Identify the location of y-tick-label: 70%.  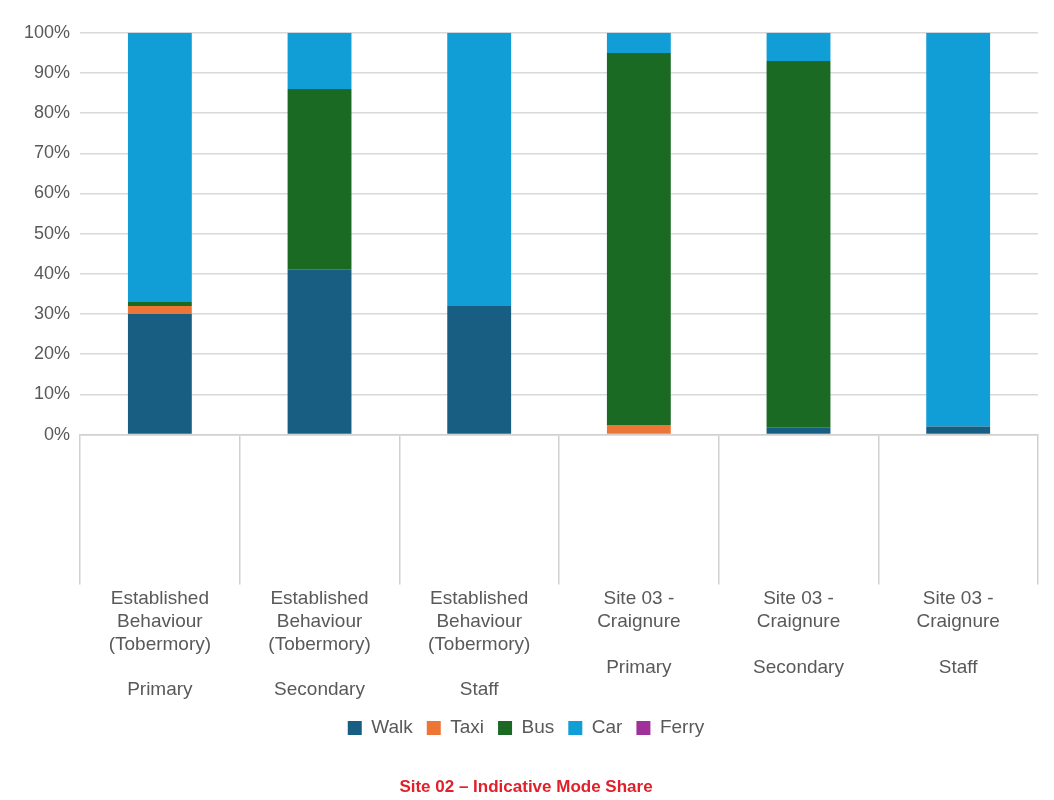
(52, 152).